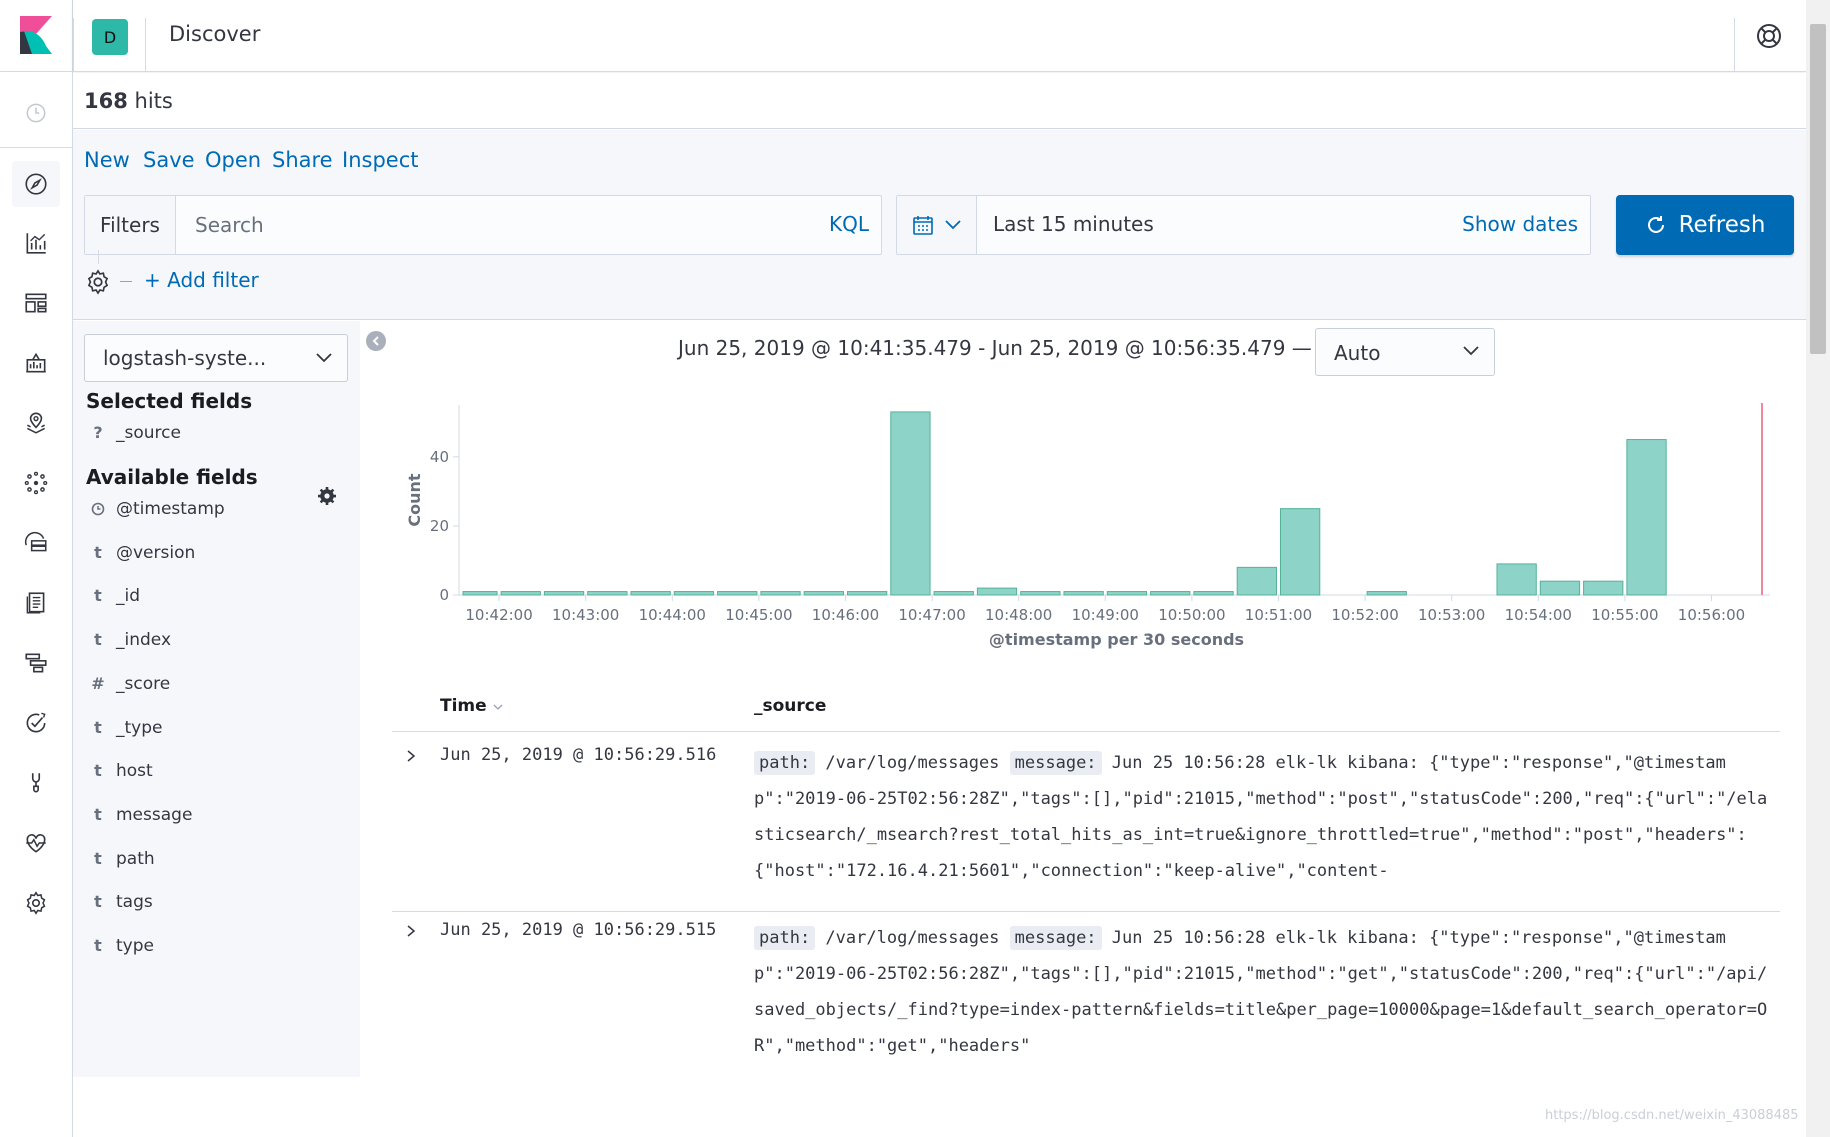 This screenshot has height=1137, width=1830. I want to click on field-name: _score, so click(143, 683).